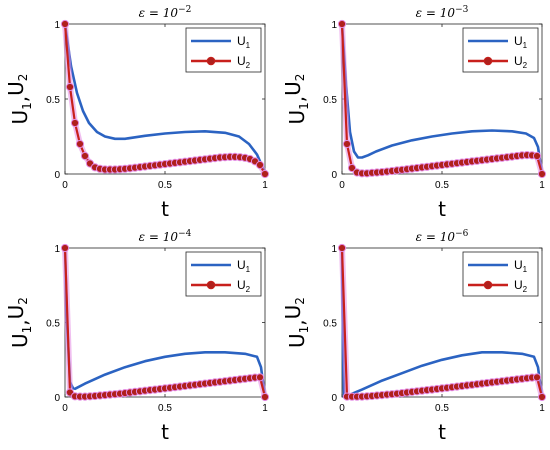  I want to click on chart-title: ε = 10−2, so click(165, 12).